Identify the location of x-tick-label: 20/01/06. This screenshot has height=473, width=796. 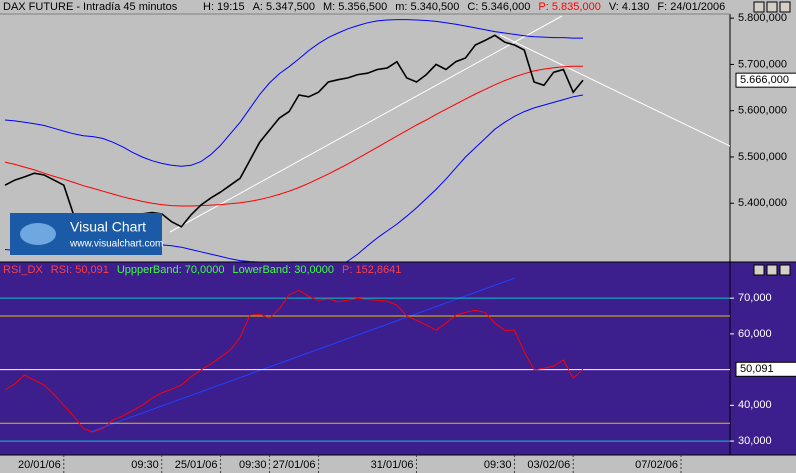
(39, 465).